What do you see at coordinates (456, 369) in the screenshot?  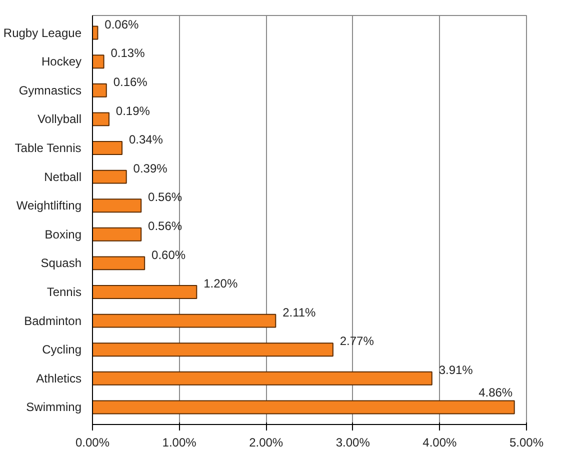 I see `data-label: 3.91%` at bounding box center [456, 369].